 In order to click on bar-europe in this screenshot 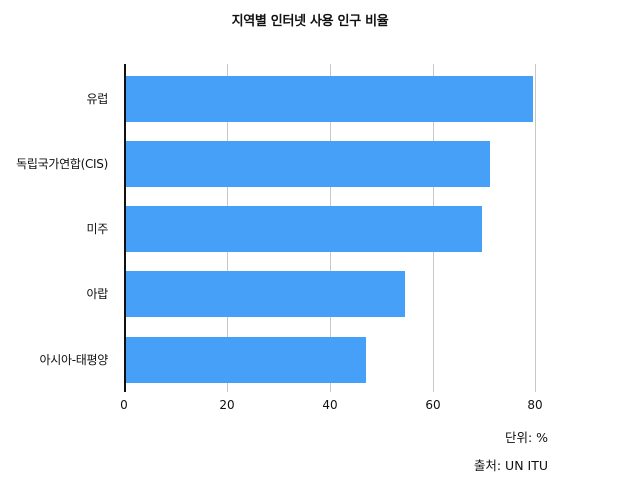, I will do `click(329, 99)`.